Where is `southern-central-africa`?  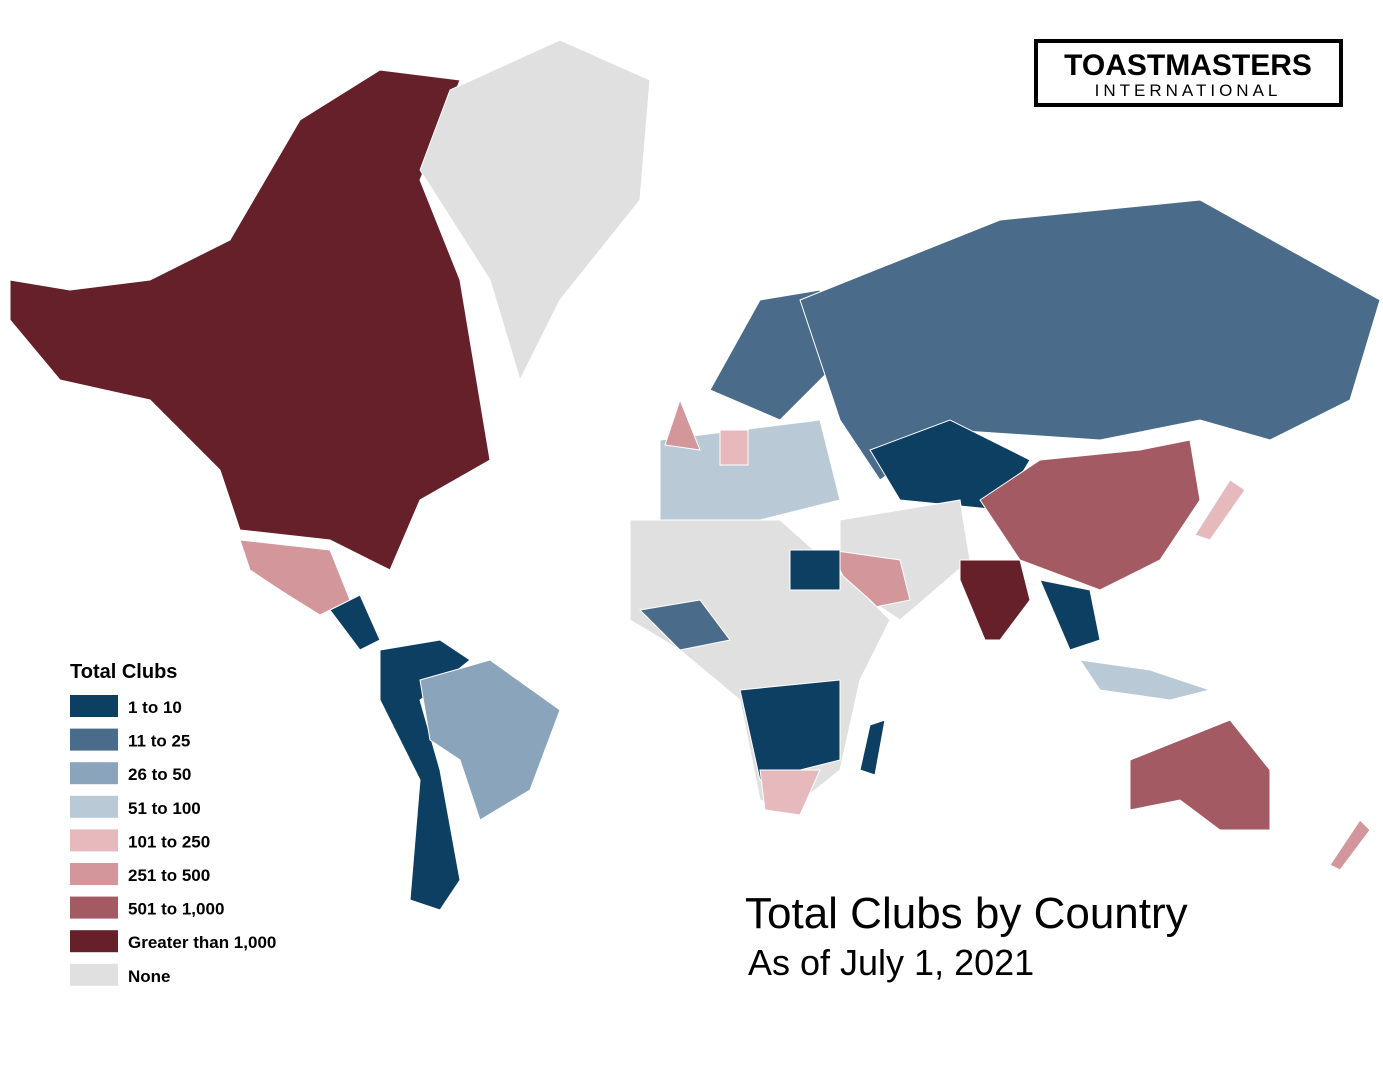
southern-central-africa is located at coordinates (790, 730).